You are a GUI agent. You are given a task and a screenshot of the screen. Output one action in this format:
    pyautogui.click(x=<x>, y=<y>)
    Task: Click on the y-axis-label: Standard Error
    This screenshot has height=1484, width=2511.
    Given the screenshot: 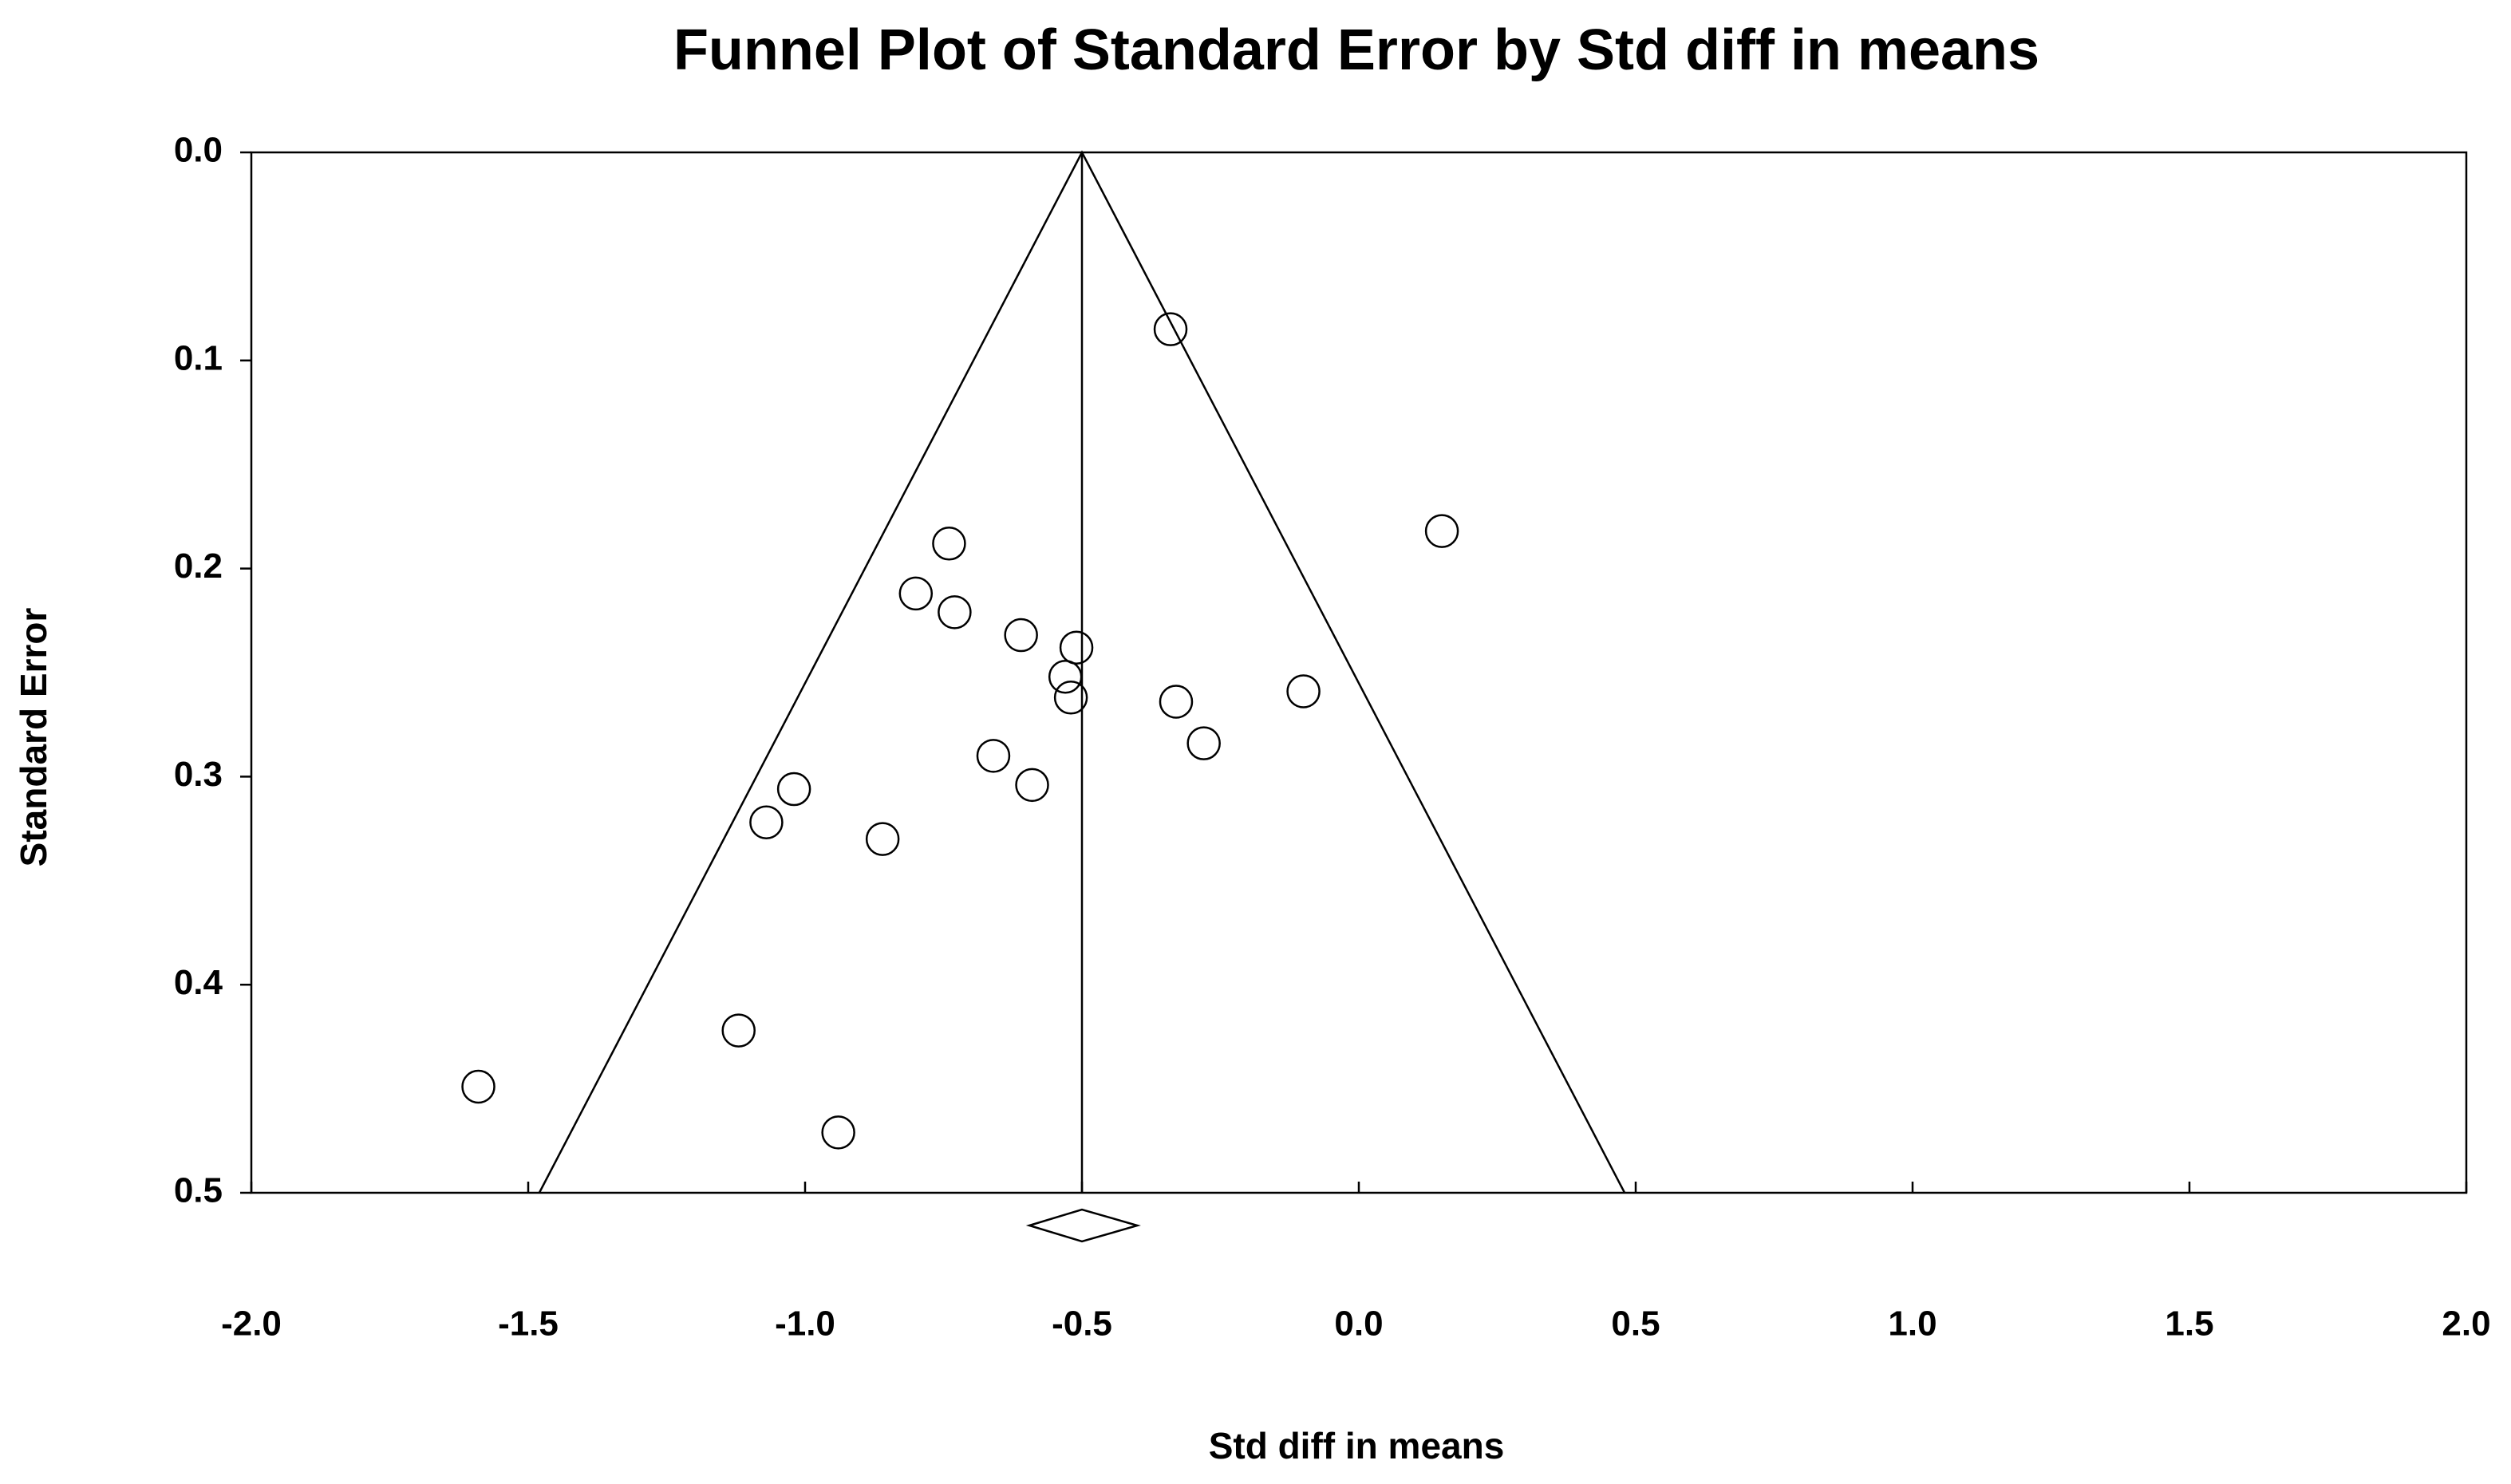 What is the action you would take?
    pyautogui.click(x=33, y=737)
    